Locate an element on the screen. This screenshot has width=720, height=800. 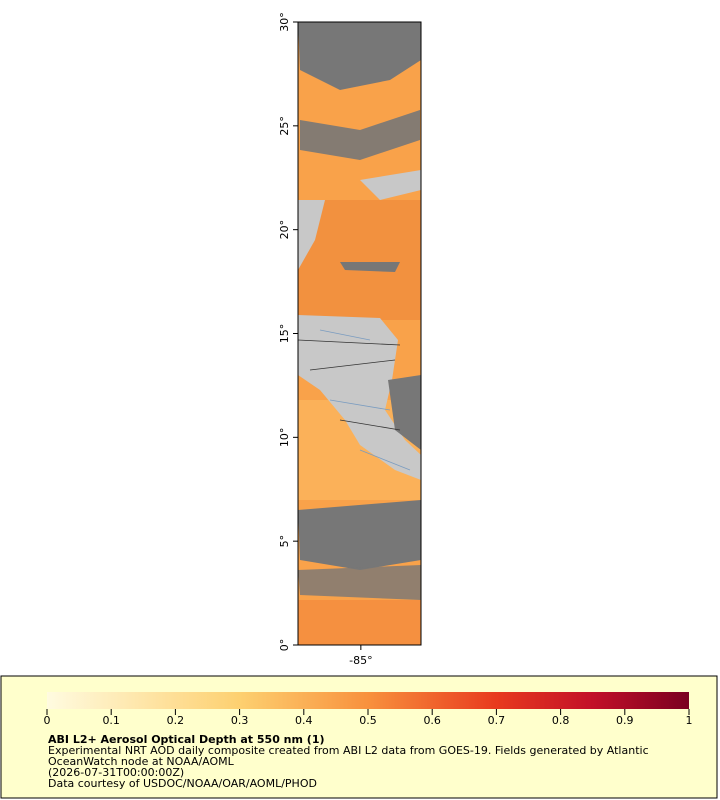
colorbar-tick-label: 0.1 is located at coordinates (111, 720).